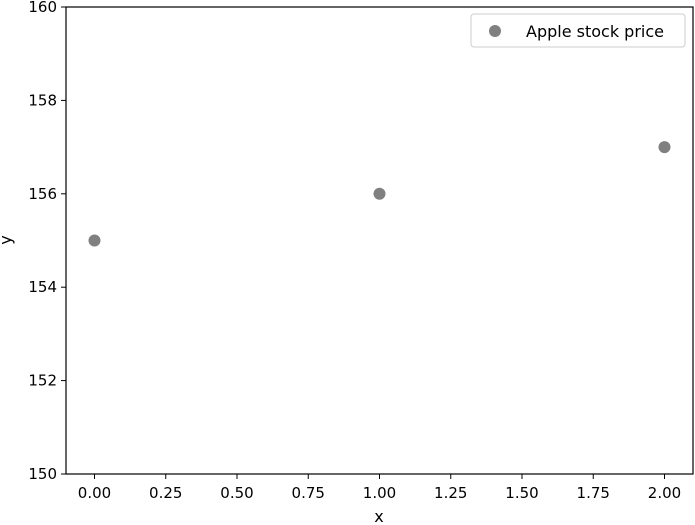 The image size is (695, 525). What do you see at coordinates (593, 493) in the screenshot?
I see `x-tick-label: 1.75` at bounding box center [593, 493].